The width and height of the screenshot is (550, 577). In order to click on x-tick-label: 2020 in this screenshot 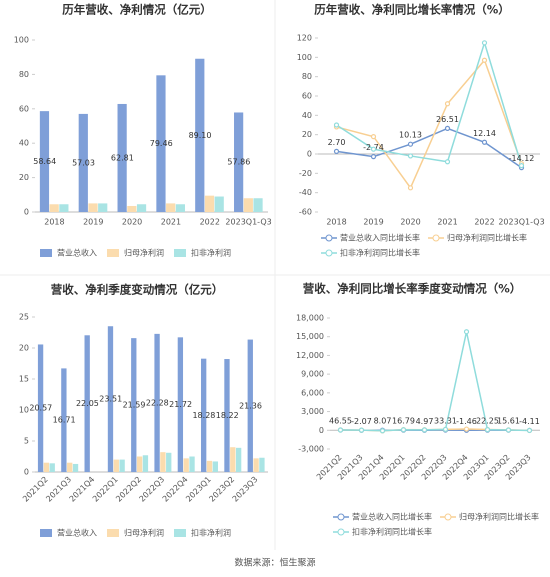, I will do `click(132, 222)`.